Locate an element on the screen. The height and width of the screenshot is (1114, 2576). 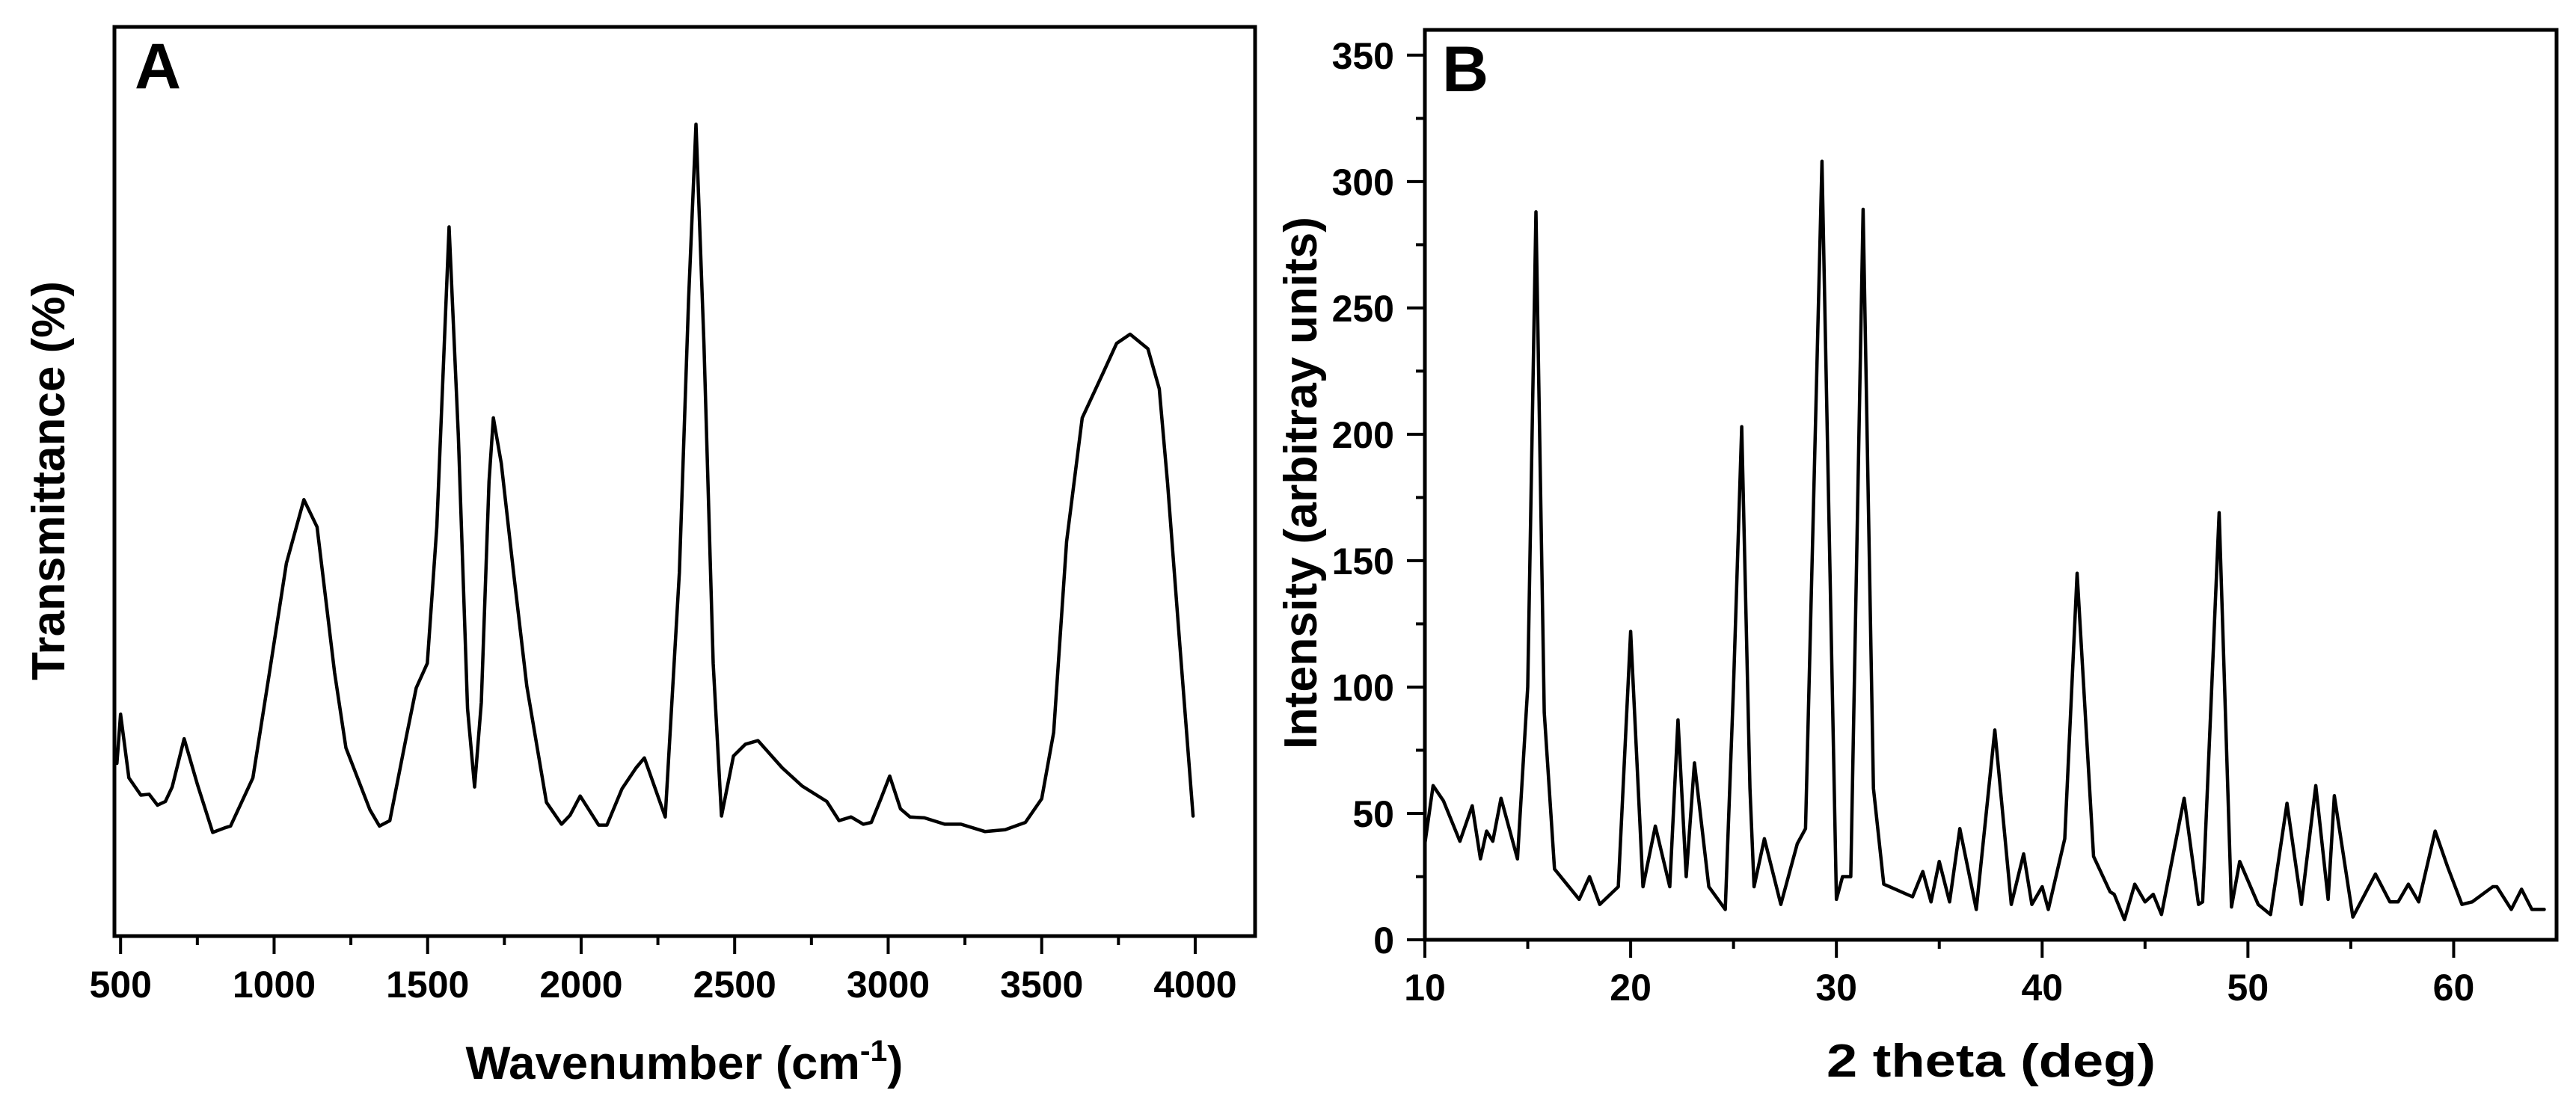
chart-a-x-tick-labels: 500 1000 1500 2000 2500 3000 3500 4000 is located at coordinates (662, 985).